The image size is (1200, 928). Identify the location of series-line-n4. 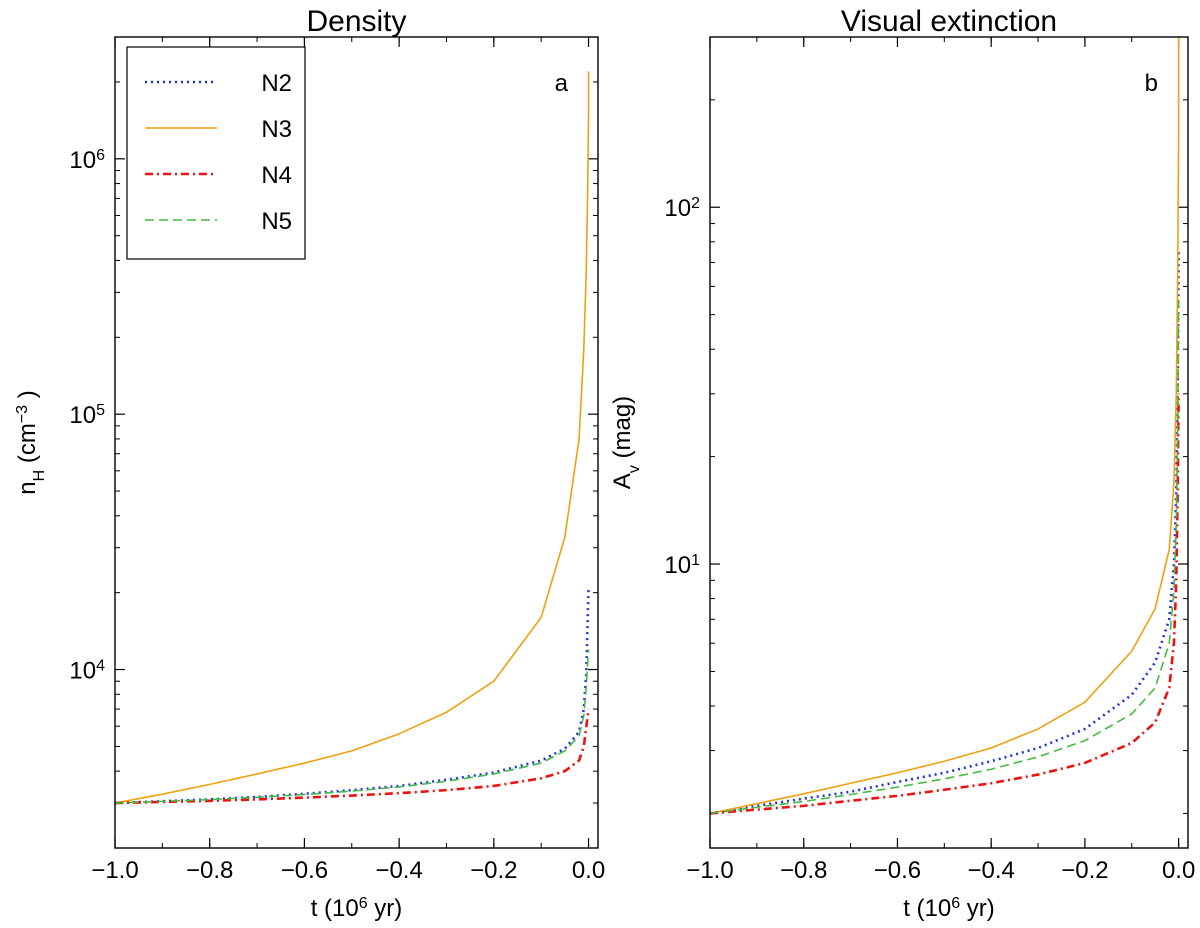
(352, 756).